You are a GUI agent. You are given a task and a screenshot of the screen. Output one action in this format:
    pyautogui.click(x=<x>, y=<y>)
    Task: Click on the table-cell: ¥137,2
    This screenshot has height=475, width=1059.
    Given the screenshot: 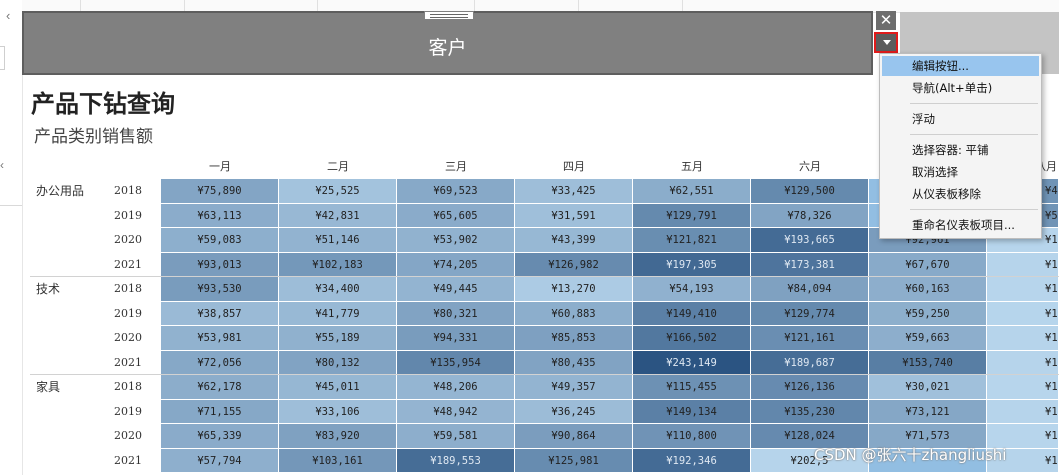 What is the action you would take?
    pyautogui.click(x=1023, y=436)
    